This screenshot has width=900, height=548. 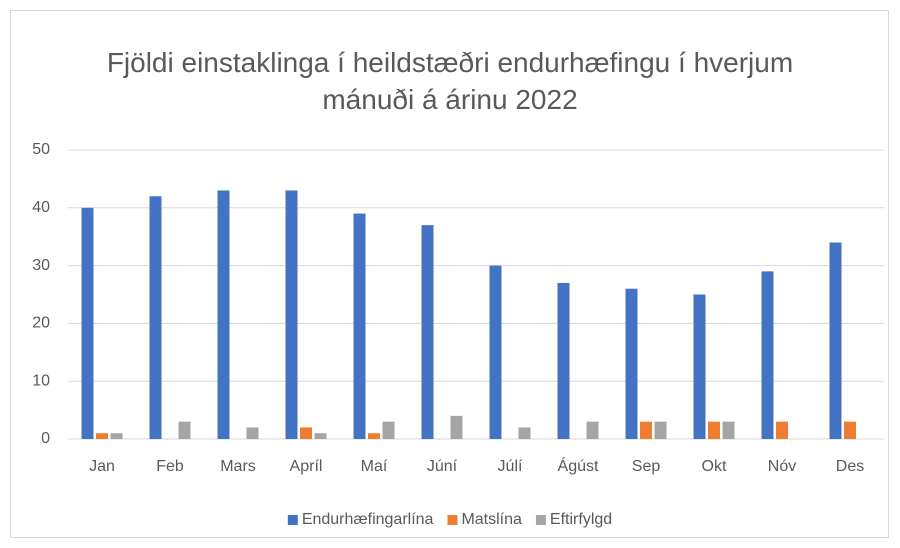 What do you see at coordinates (45, 438) in the screenshot?
I see `y-tick-label: 0` at bounding box center [45, 438].